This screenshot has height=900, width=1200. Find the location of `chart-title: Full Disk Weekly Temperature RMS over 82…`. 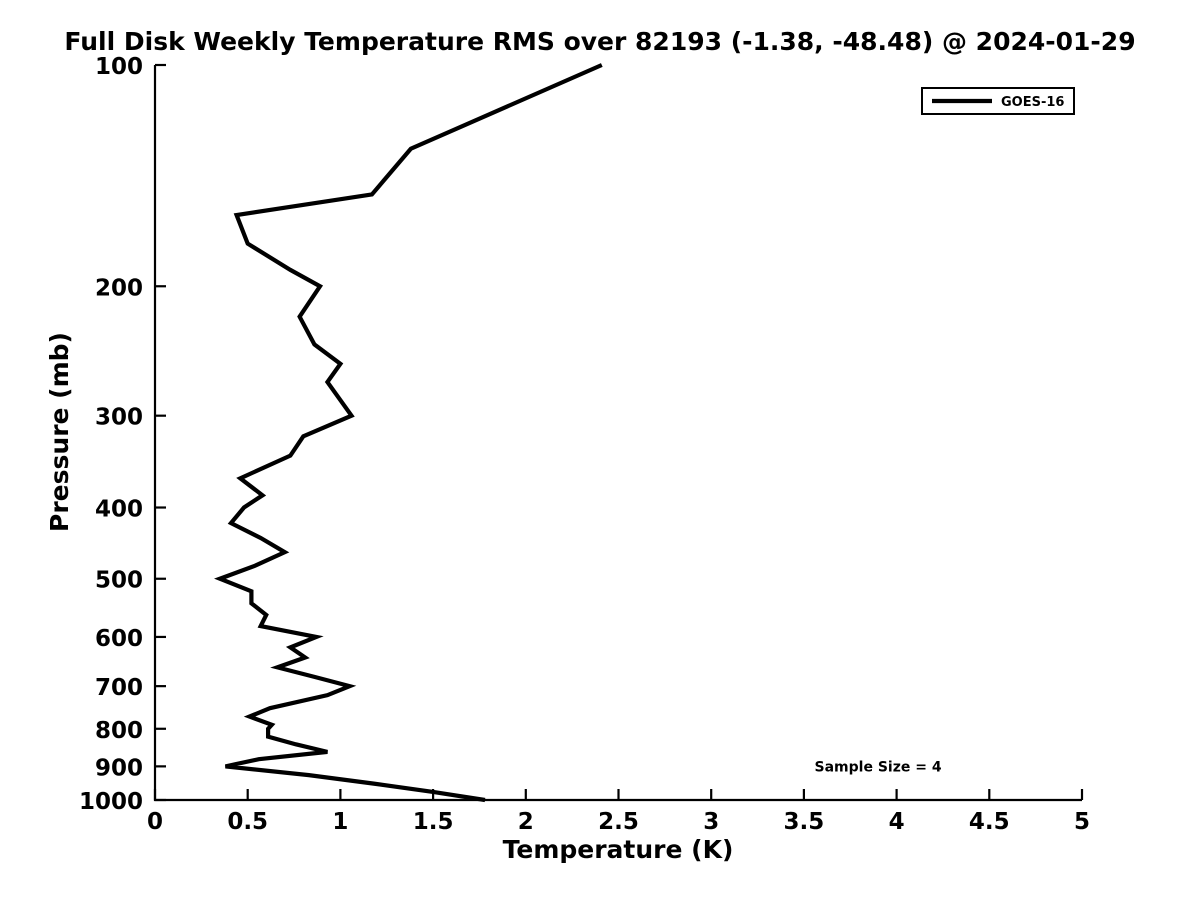

chart-title: Full Disk Weekly Temperature RMS over 82… is located at coordinates (599, 41).